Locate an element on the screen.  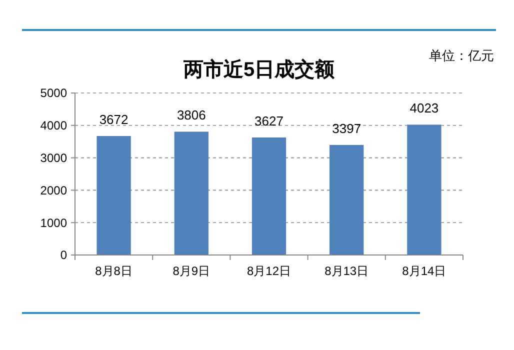
x-tick-label: 8月12日 is located at coordinates (269, 271).